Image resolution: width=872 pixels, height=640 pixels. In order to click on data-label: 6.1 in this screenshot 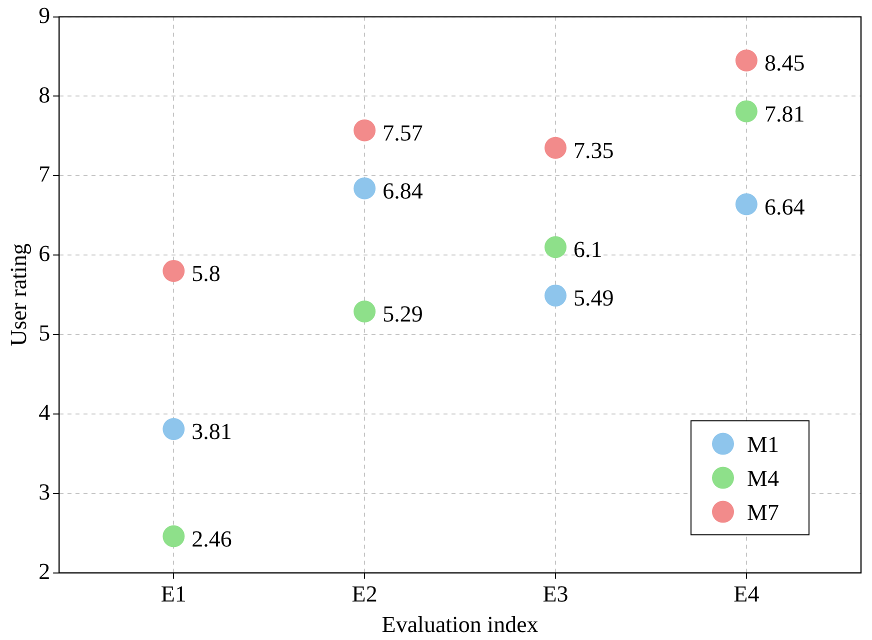, I will do `click(588, 249)`.